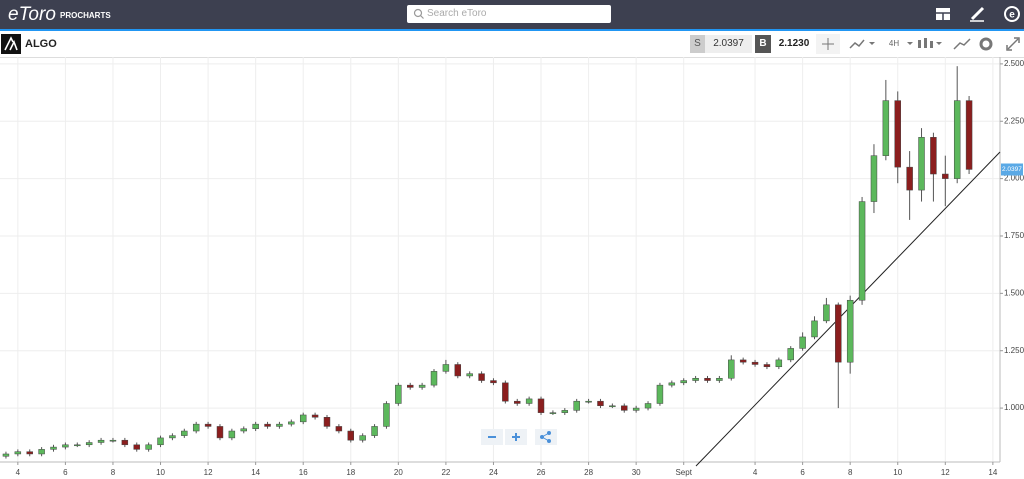 The width and height of the screenshot is (1024, 479). Describe the element at coordinates (457, 13) in the screenshot. I see `search-placeholder: Search eToro` at that location.